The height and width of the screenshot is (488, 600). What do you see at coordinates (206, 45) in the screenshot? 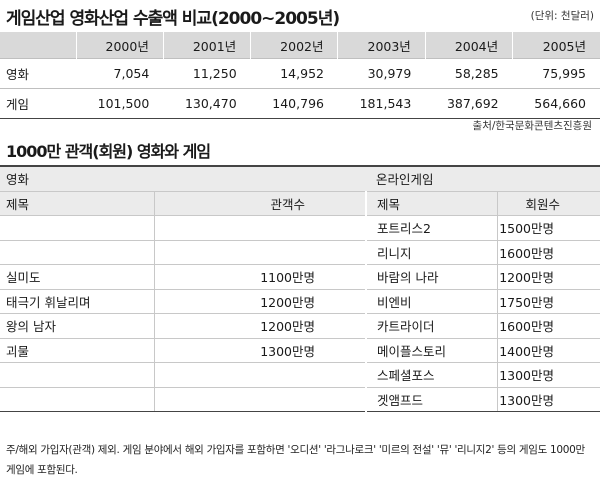
I see `year-header: 2001년` at bounding box center [206, 45].